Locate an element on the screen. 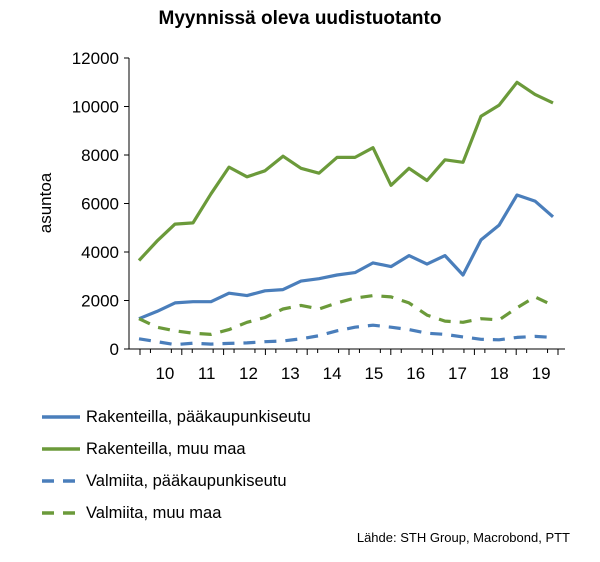 The width and height of the screenshot is (600, 562). legend-label: Valmiita, muu maa is located at coordinates (154, 512).